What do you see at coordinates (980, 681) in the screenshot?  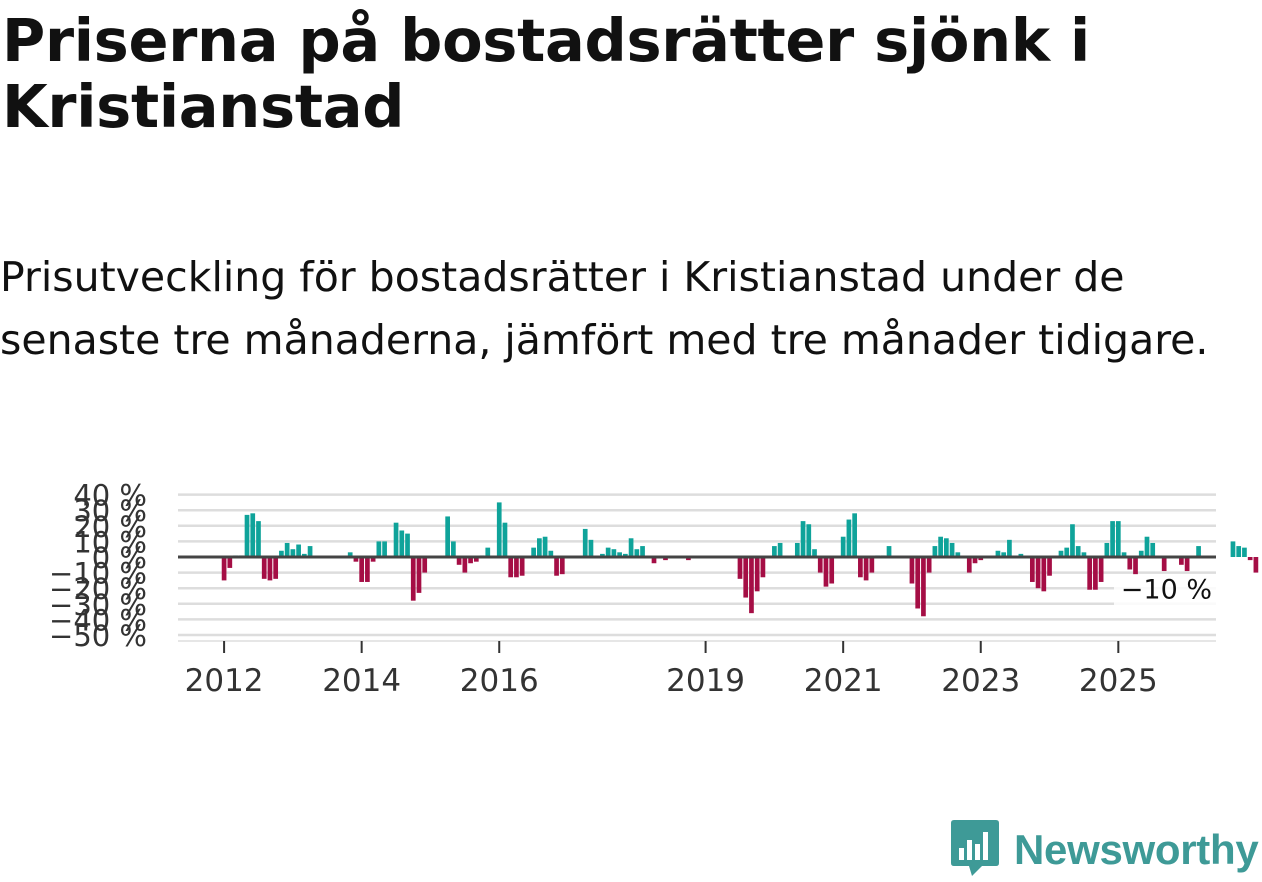 I see `x-tick-label: 2023` at bounding box center [980, 681].